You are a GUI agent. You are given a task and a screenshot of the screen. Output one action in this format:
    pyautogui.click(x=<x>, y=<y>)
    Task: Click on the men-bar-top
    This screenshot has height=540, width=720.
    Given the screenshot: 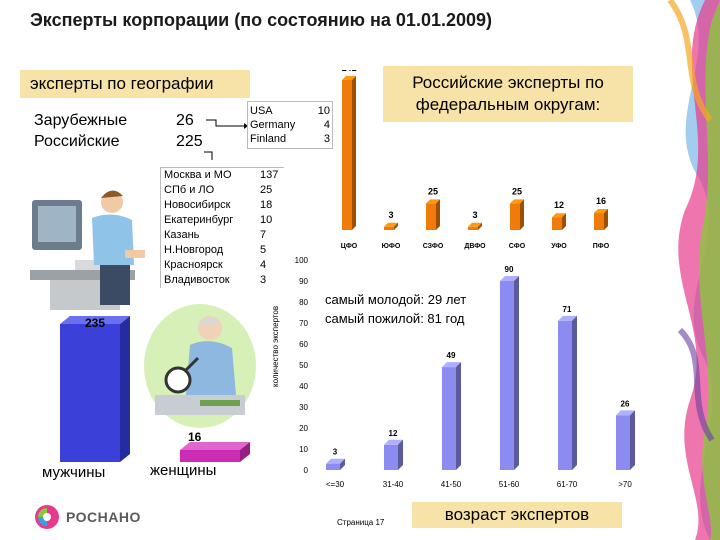 What is the action you would take?
    pyautogui.click(x=95, y=320)
    